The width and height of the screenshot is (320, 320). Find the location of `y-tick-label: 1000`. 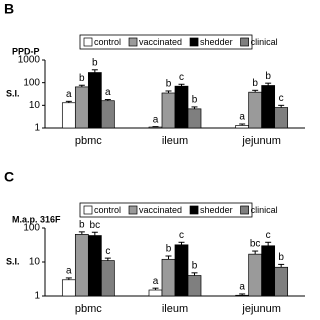

y-tick-label: 1000 is located at coordinates (29, 60).